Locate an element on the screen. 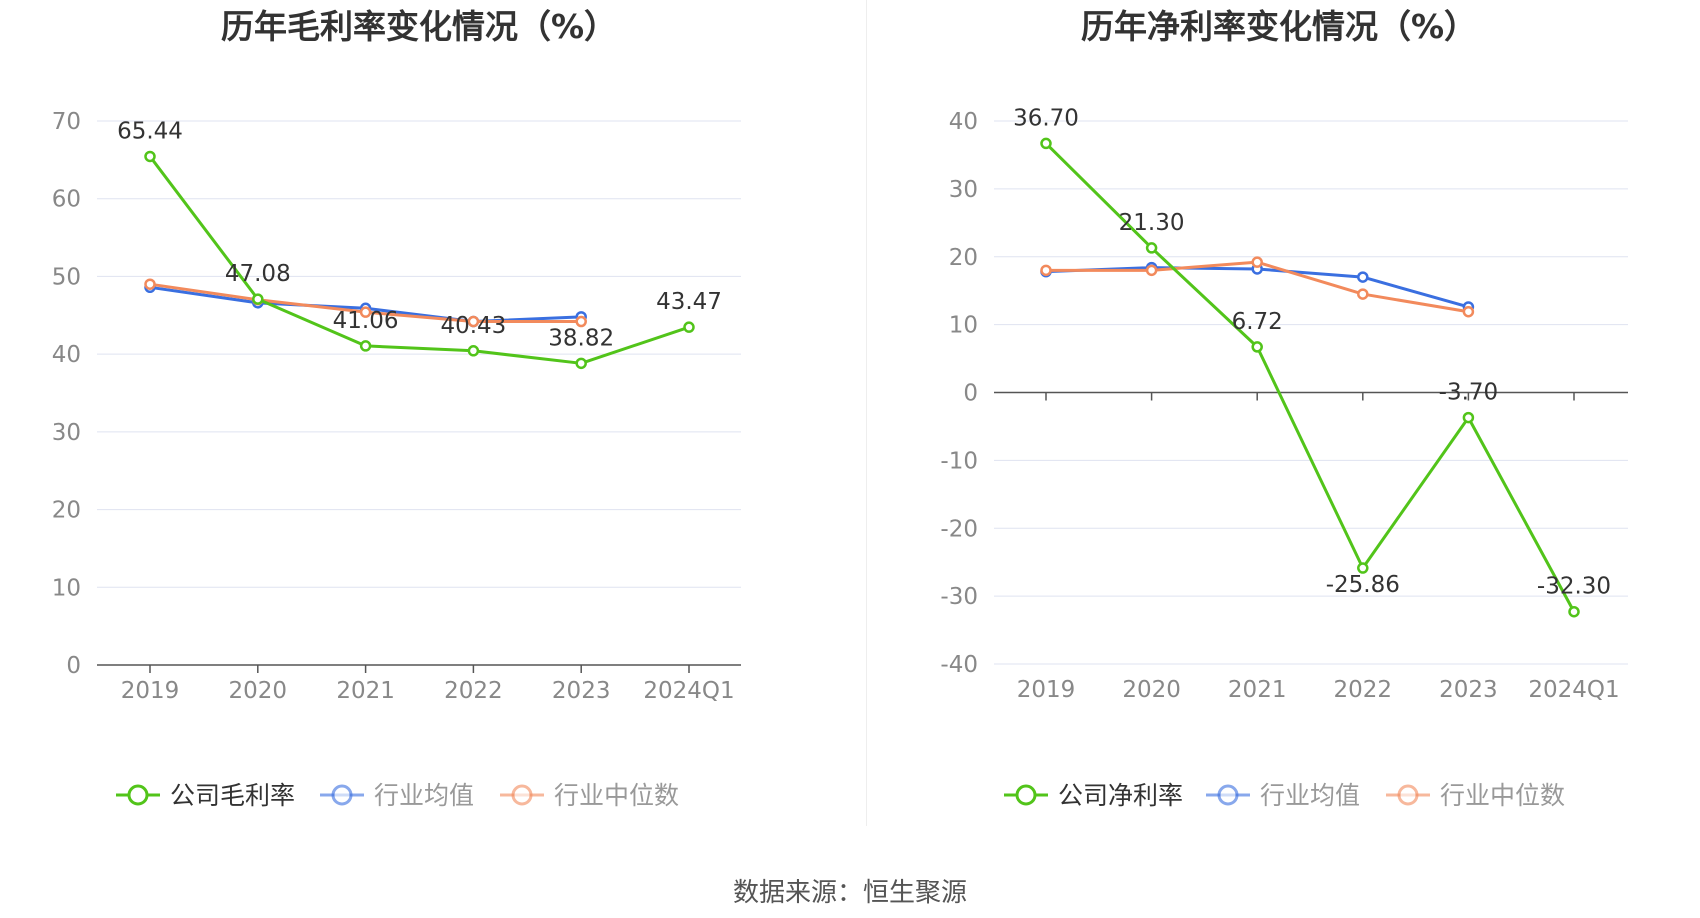 The width and height of the screenshot is (1700, 918). gross-y-tick-label: 40 is located at coordinates (66, 355).